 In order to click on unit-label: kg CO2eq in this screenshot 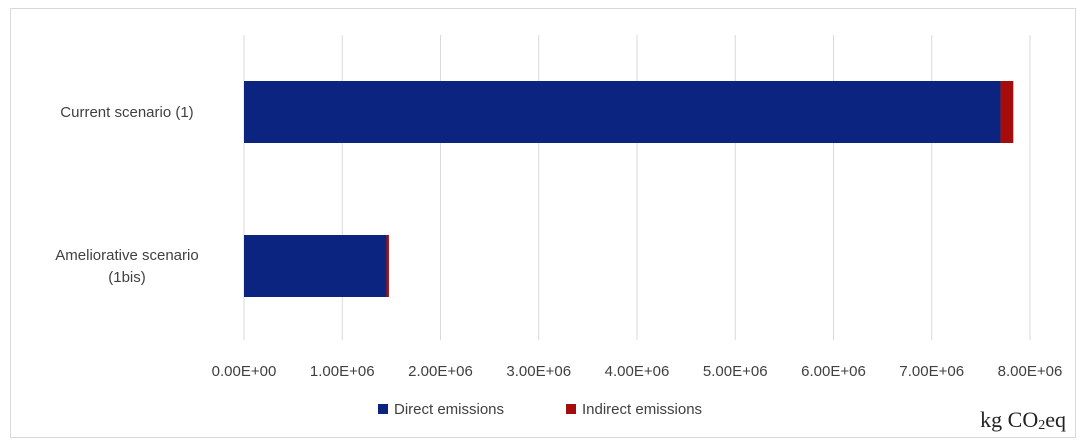, I will do `click(1023, 420)`.